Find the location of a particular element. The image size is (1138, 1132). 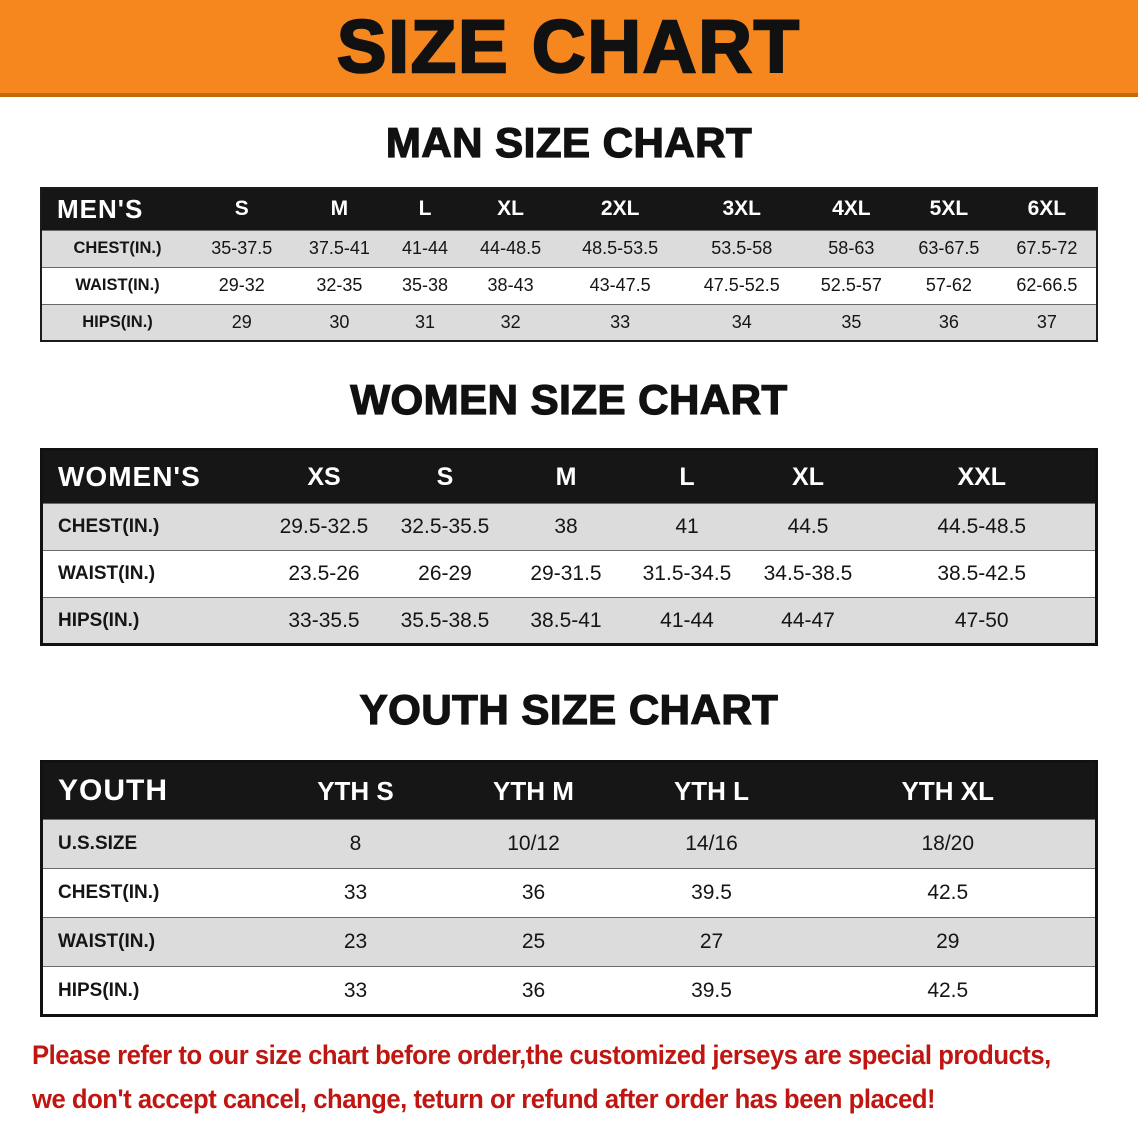

size-value: 31 is located at coordinates (425, 322).